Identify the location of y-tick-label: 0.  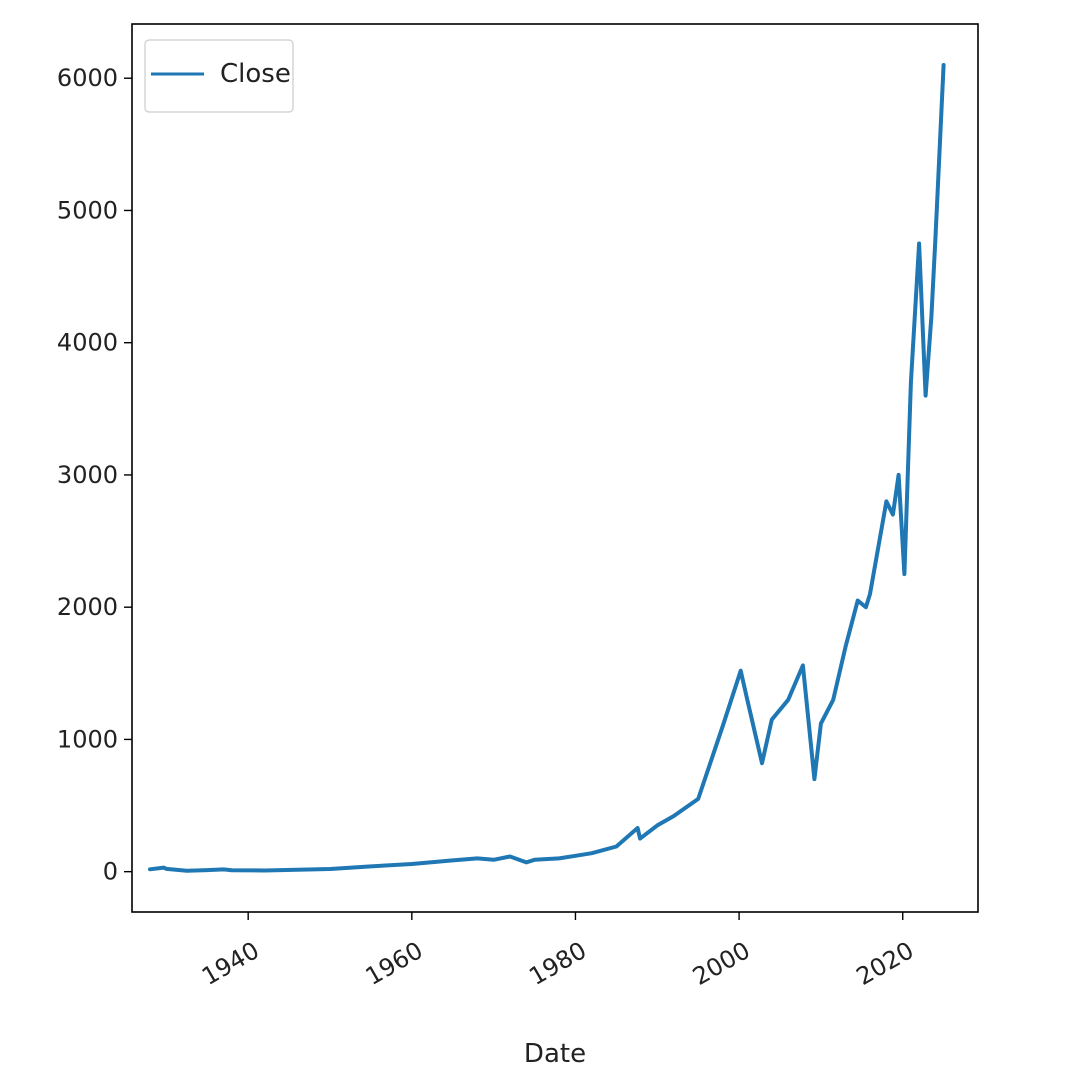
(110, 872).